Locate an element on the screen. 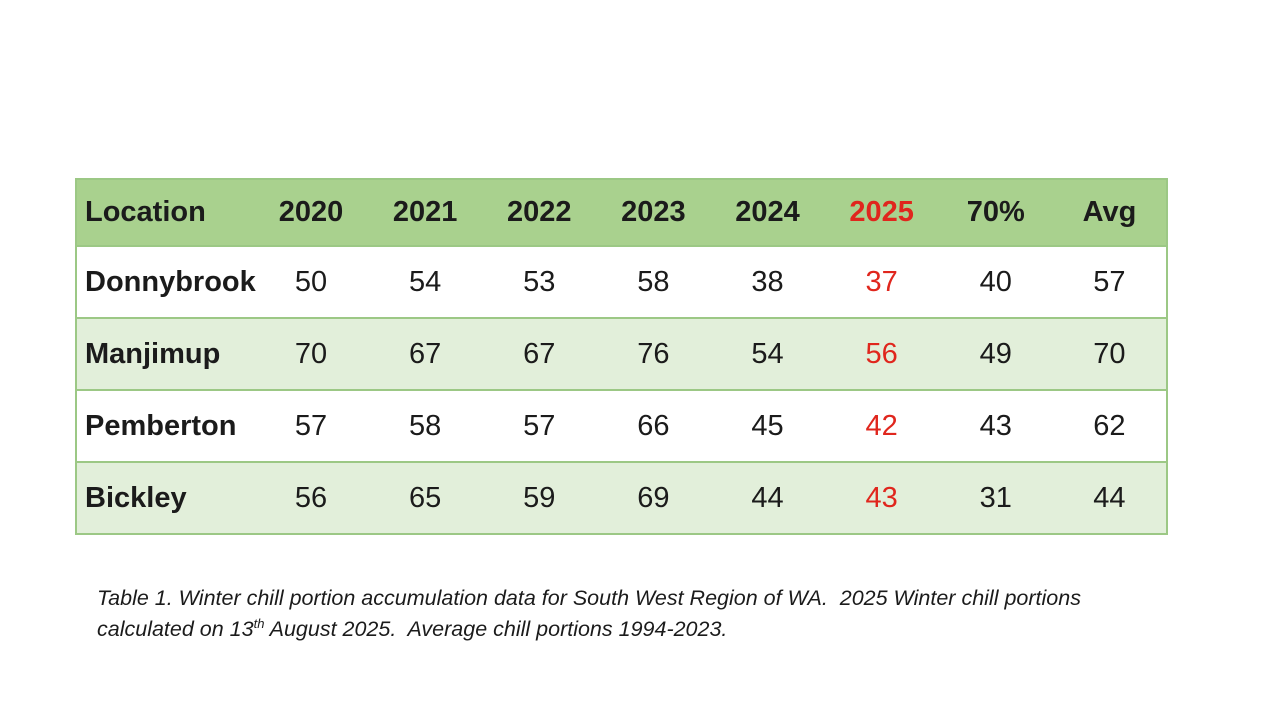 Image resolution: width=1280 pixels, height=720 pixels. table-row: Bickley 56 65 59 69 44 43 31 44 is located at coordinates (622, 498).